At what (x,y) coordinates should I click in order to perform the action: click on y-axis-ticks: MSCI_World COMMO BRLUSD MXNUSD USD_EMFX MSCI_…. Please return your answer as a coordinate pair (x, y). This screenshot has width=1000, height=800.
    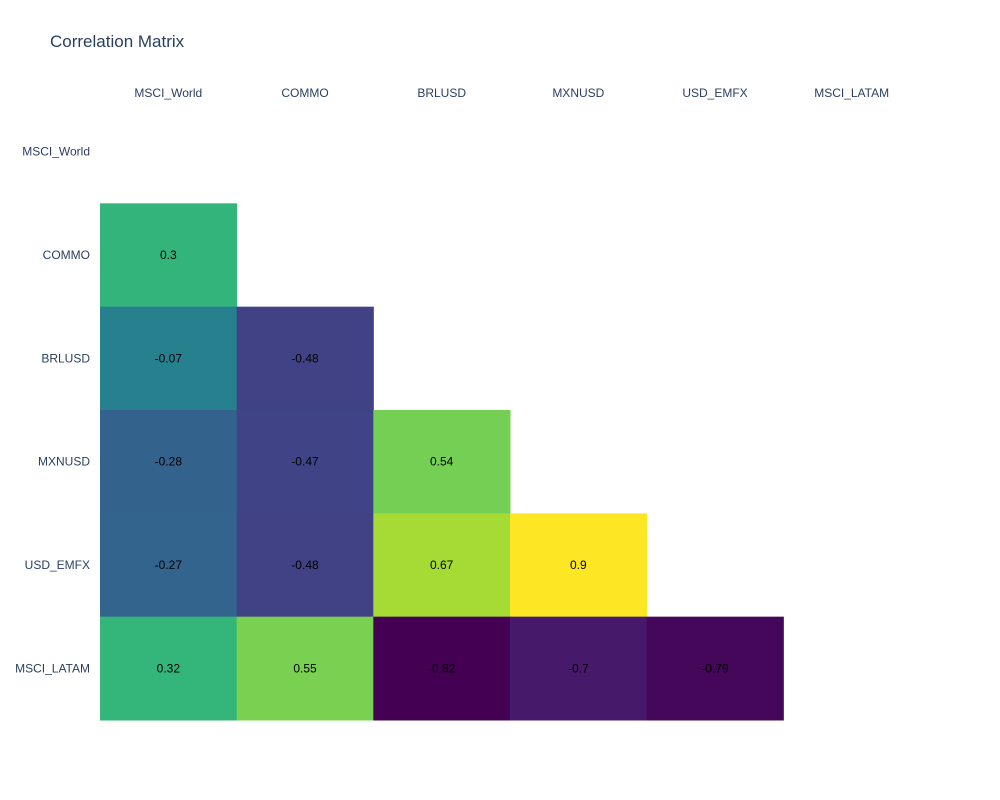
    Looking at the image, I should click on (52, 410).